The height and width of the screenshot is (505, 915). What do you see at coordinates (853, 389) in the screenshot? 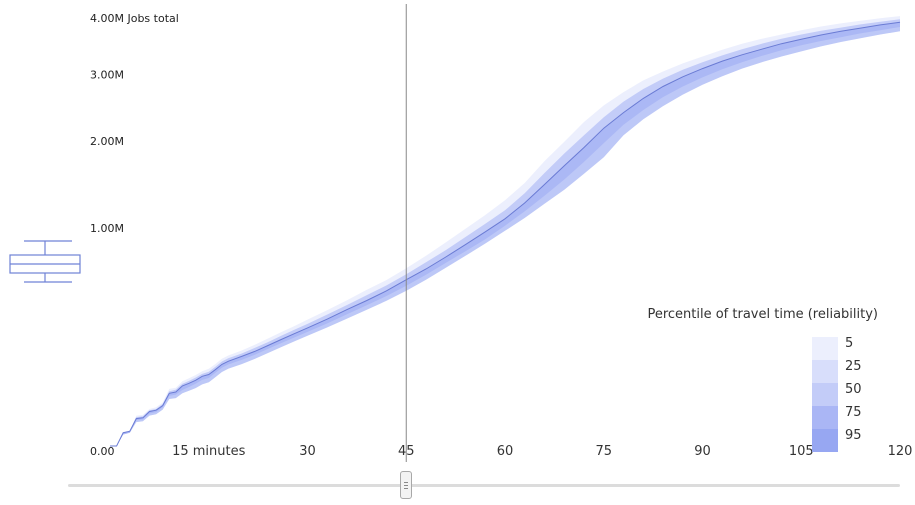
I see `legend-label: 50` at bounding box center [853, 389].